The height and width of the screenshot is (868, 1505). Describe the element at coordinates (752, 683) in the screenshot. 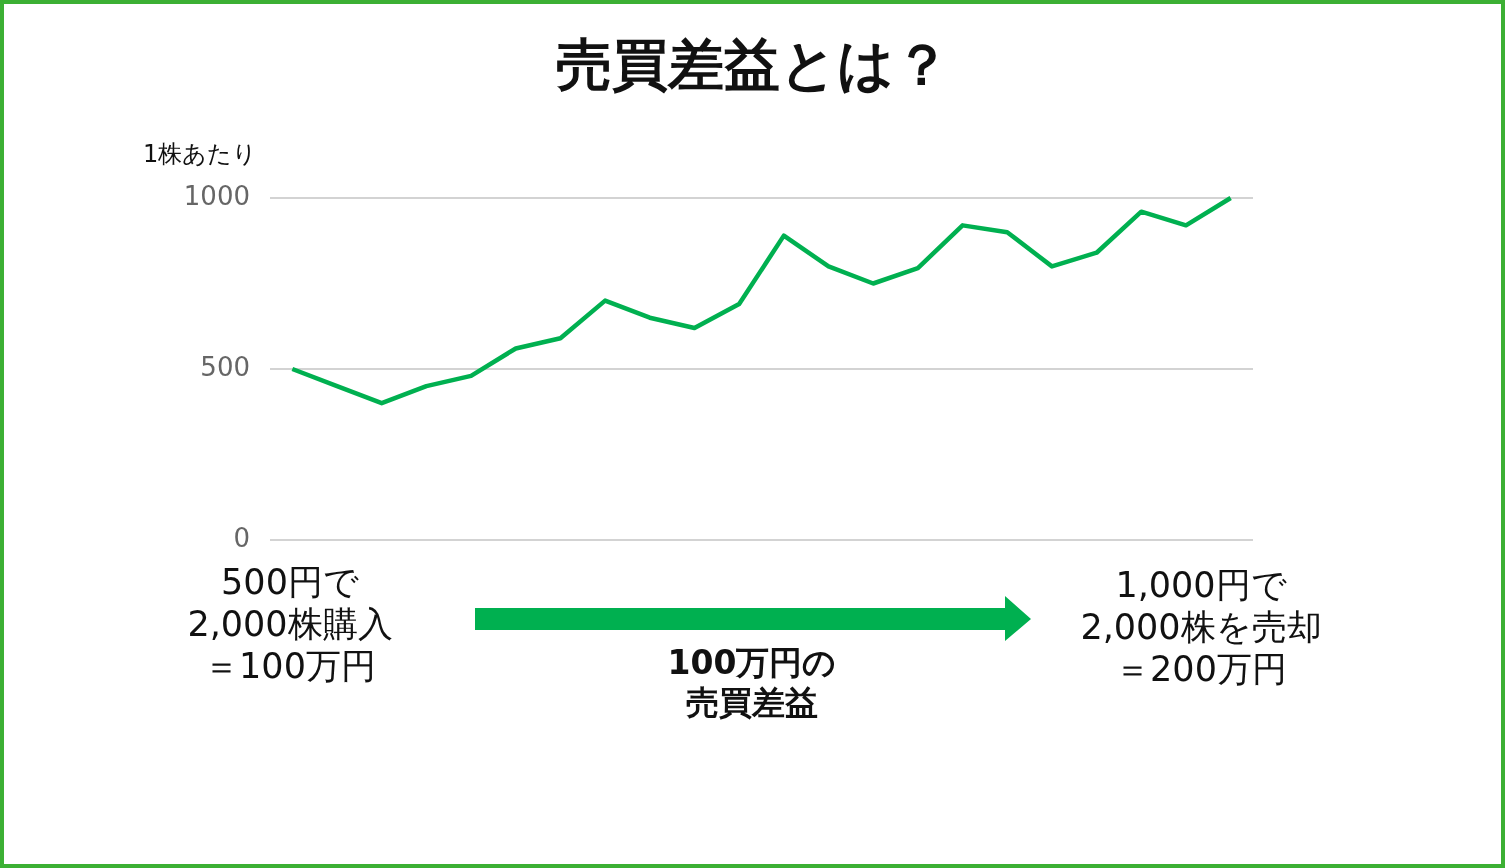

I see `text: 100万円の売買差益` at that location.